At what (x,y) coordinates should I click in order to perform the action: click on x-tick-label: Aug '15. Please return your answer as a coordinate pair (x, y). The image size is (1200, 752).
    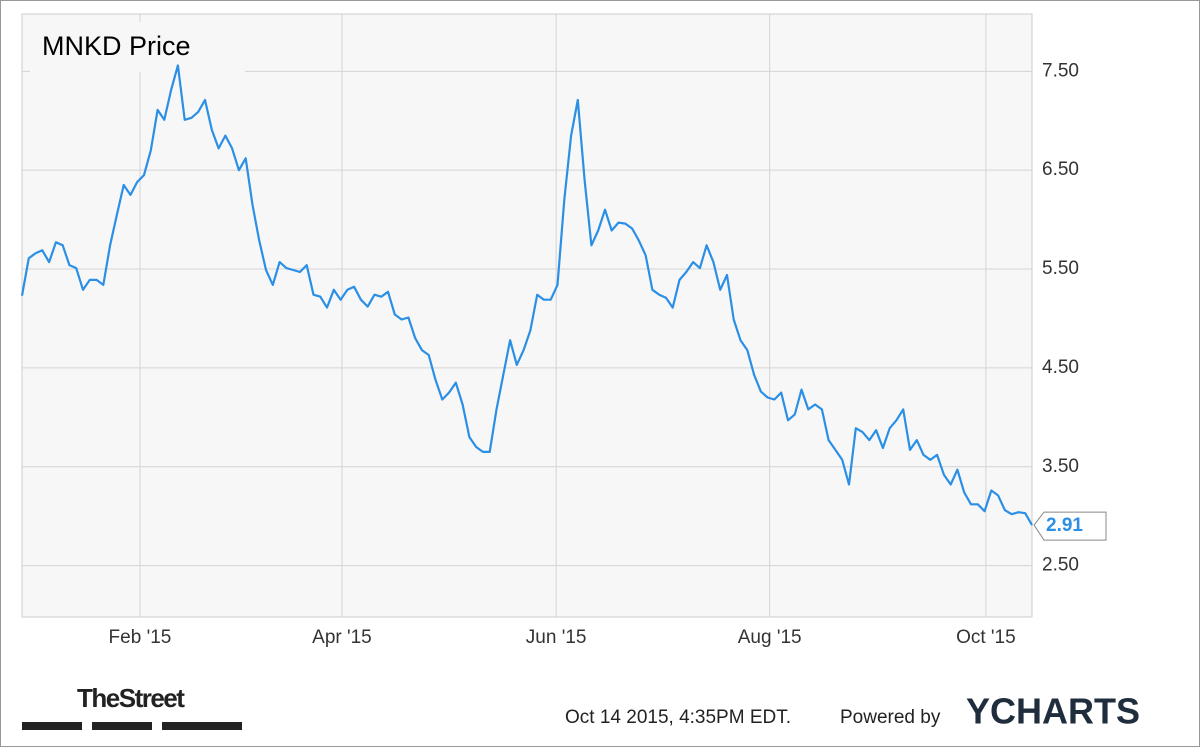
    Looking at the image, I should click on (770, 637).